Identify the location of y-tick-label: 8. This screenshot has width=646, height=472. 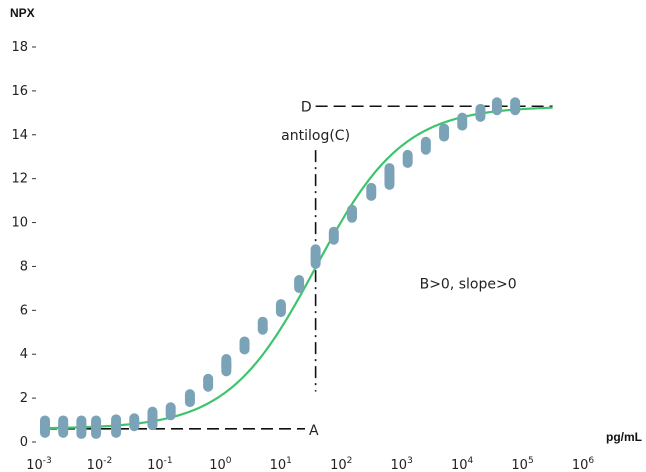
(24, 266).